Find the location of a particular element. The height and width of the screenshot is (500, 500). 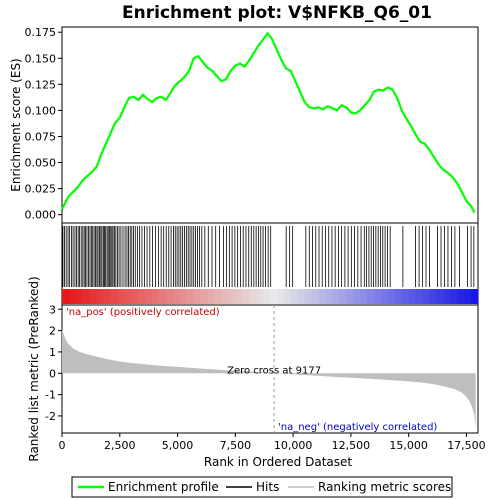

zero-cross-label: Zero cross at 9177 is located at coordinates (274, 370).